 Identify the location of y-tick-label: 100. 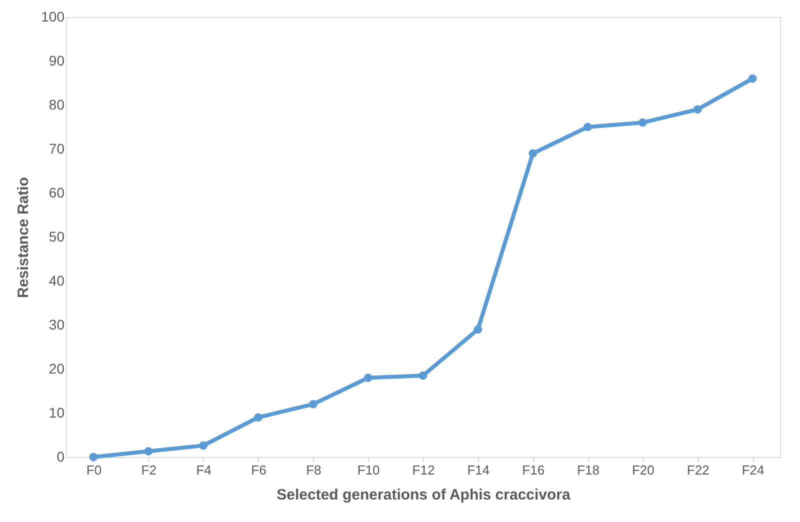
(53, 16).